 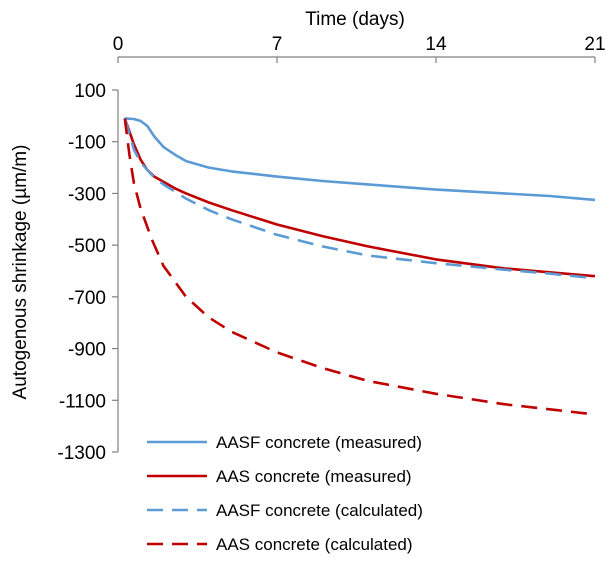 What do you see at coordinates (90, 91) in the screenshot?
I see `y-tick-label: 100` at bounding box center [90, 91].